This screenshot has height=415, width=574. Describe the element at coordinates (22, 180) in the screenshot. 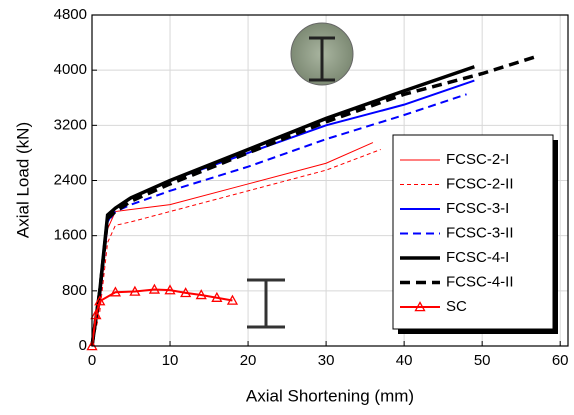

I see `y-axis-label: Axial Load (kN)` at that location.